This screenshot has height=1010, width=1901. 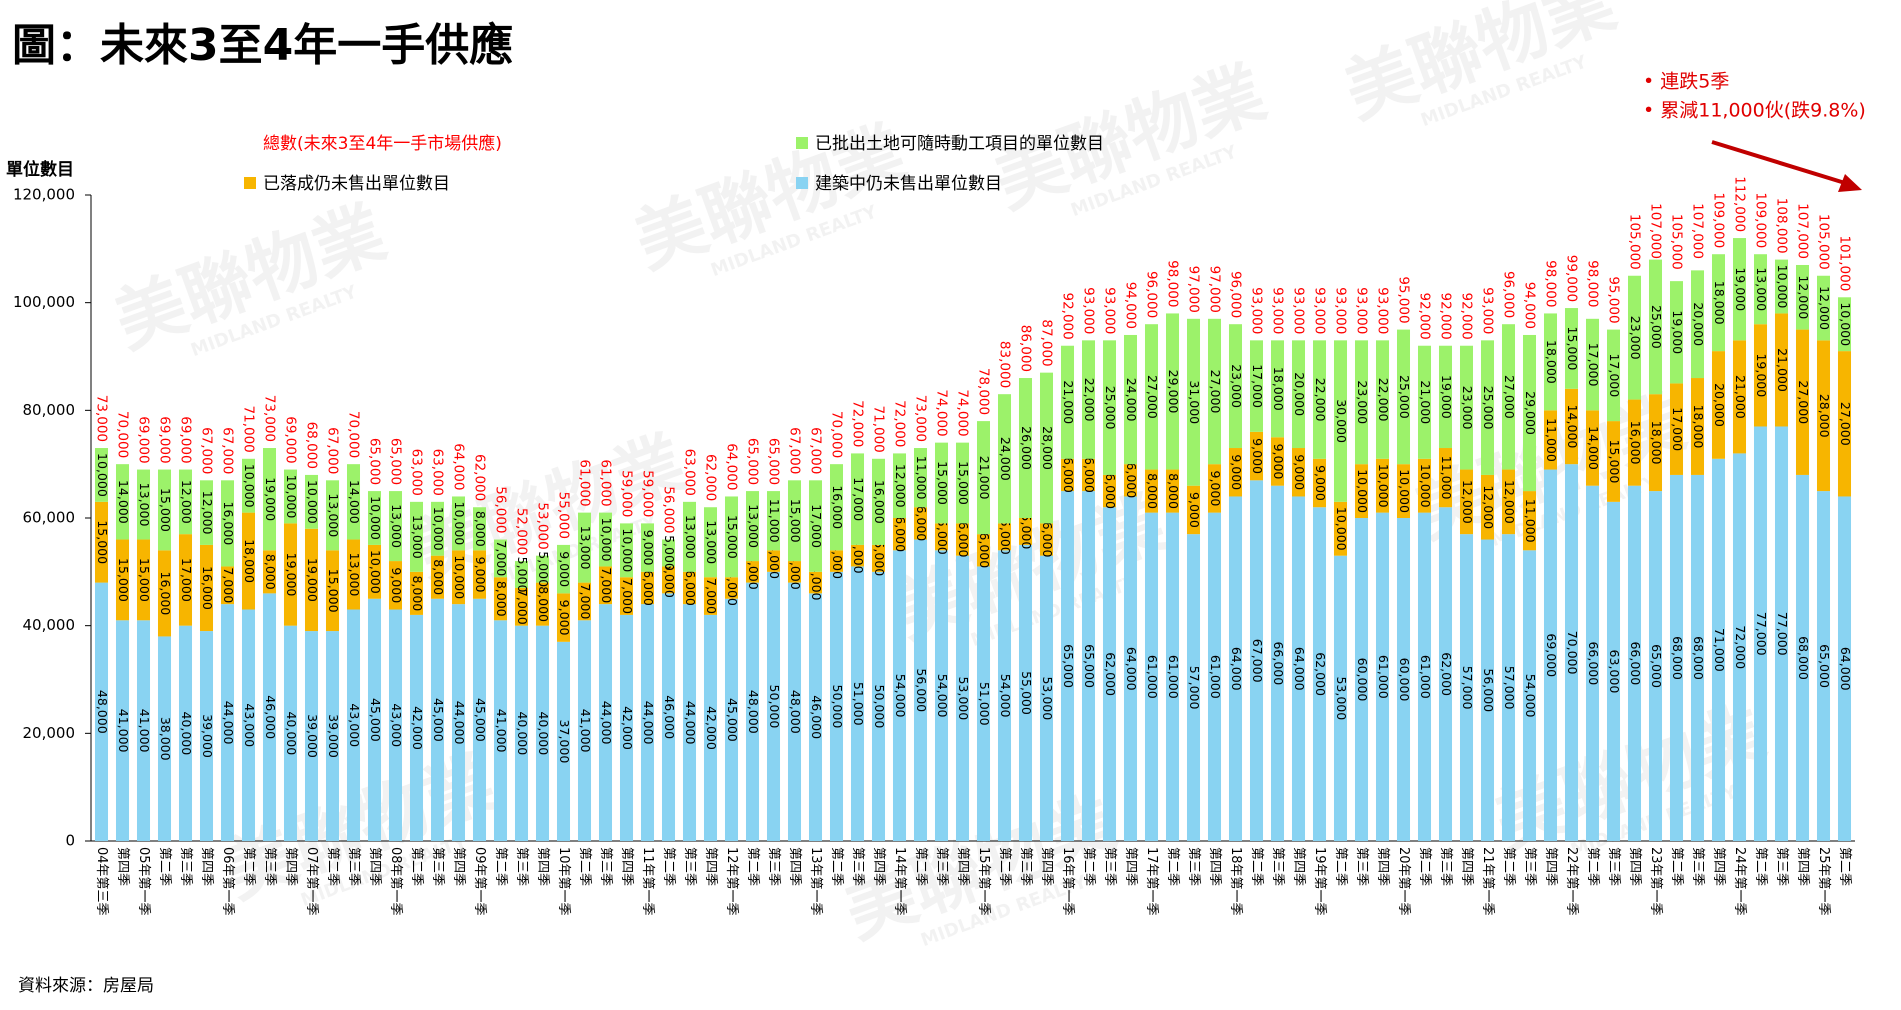 What do you see at coordinates (144, 439) in the screenshot?
I see `total-label: 69,000` at bounding box center [144, 439].